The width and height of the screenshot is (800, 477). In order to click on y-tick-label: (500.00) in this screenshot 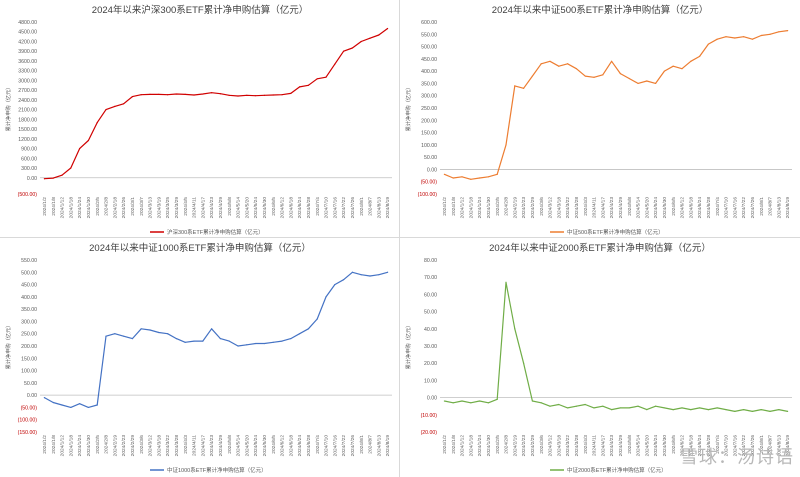, I will do `click(28, 195)`.